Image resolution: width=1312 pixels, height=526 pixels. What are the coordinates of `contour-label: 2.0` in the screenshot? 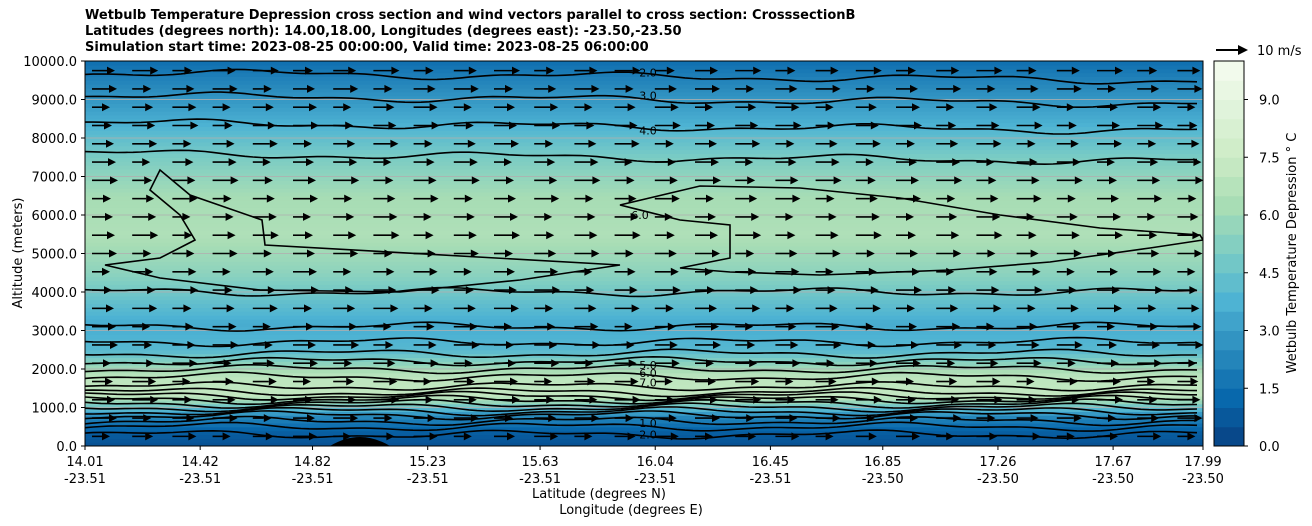 It's located at (648, 73).